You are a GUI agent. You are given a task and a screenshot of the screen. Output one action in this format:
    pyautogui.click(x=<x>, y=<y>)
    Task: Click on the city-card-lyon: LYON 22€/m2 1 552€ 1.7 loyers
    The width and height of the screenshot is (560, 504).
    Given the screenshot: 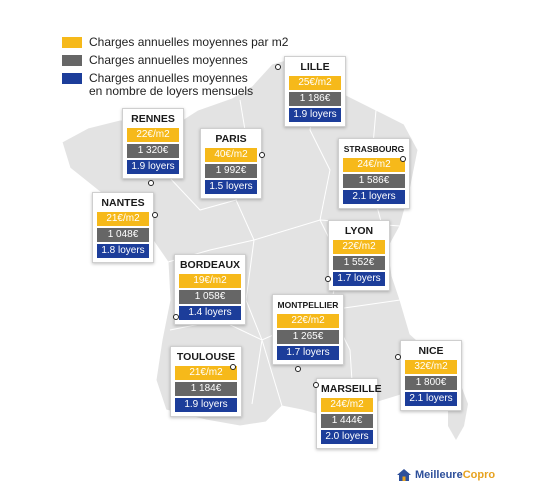 What is the action you would take?
    pyautogui.click(x=359, y=255)
    